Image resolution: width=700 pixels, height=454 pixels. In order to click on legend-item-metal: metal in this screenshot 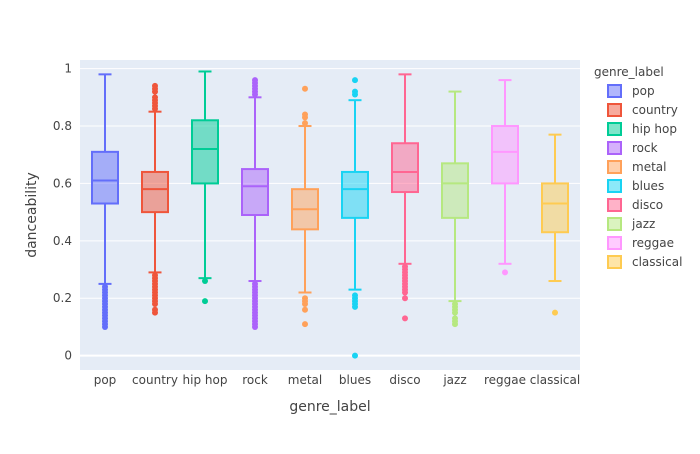, I will do `click(636, 167)`.